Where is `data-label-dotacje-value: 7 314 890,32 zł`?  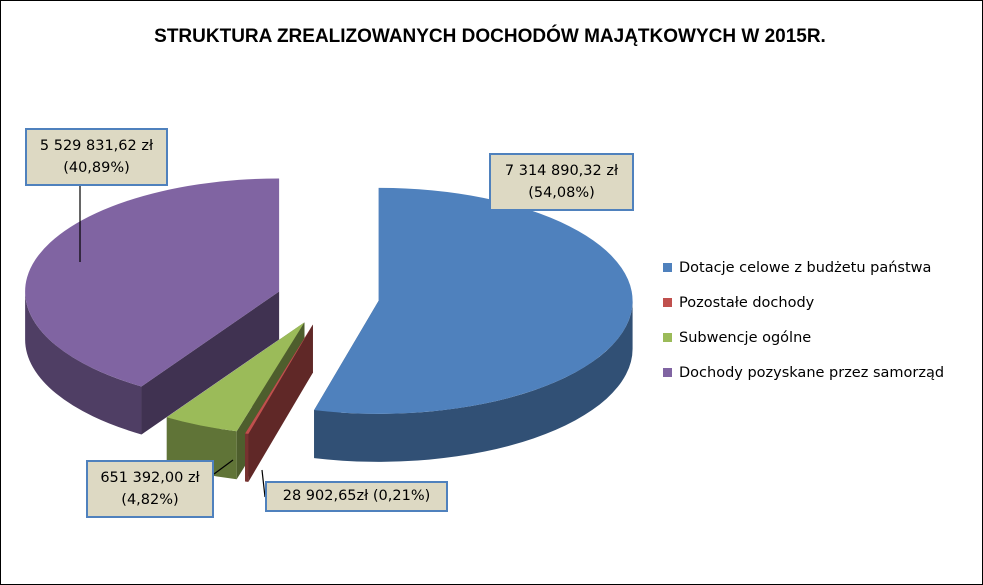
data-label-dotacje-value: 7 314 890,32 zł is located at coordinates (561, 171).